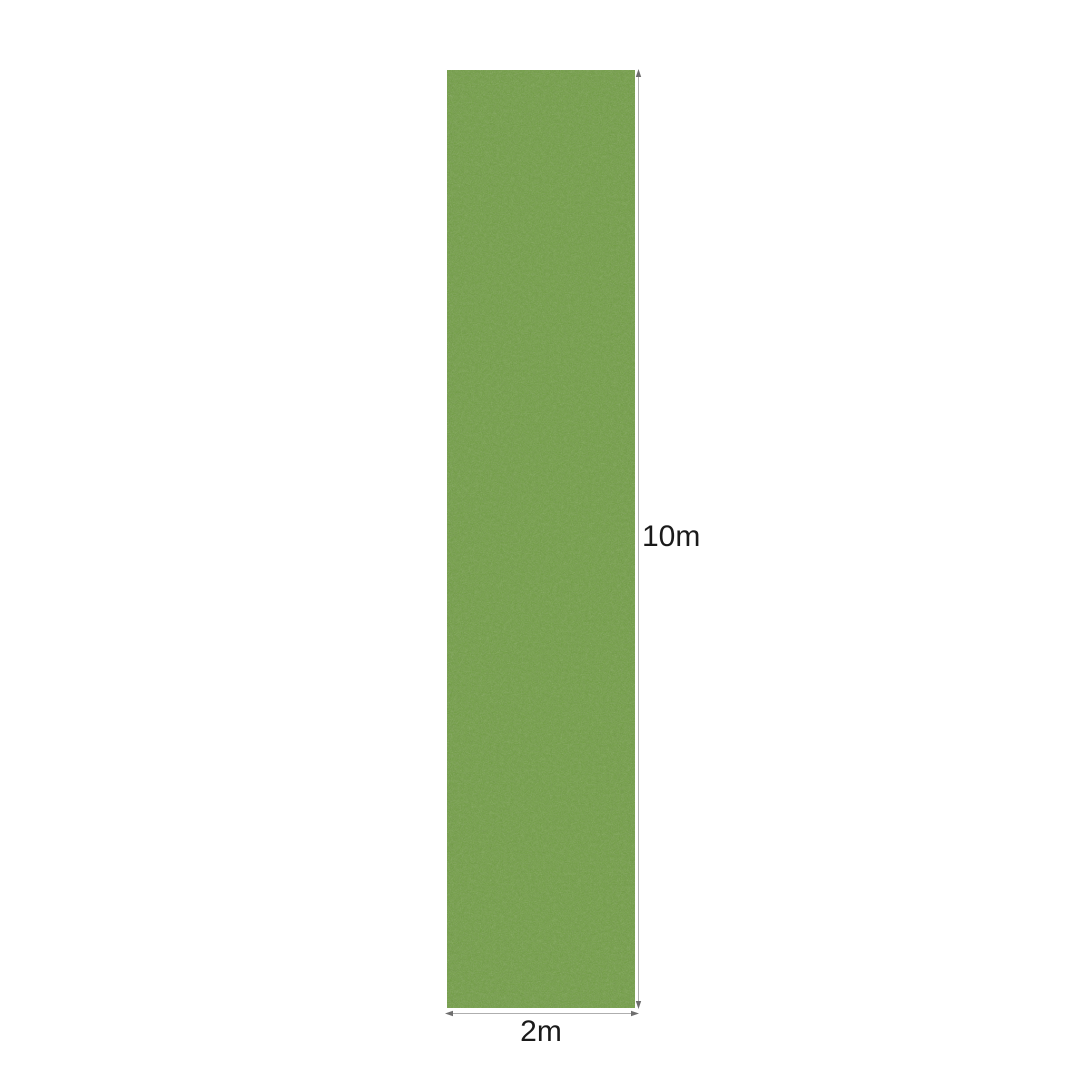  What do you see at coordinates (449, 1013) in the screenshot?
I see `arrow-left-icon` at bounding box center [449, 1013].